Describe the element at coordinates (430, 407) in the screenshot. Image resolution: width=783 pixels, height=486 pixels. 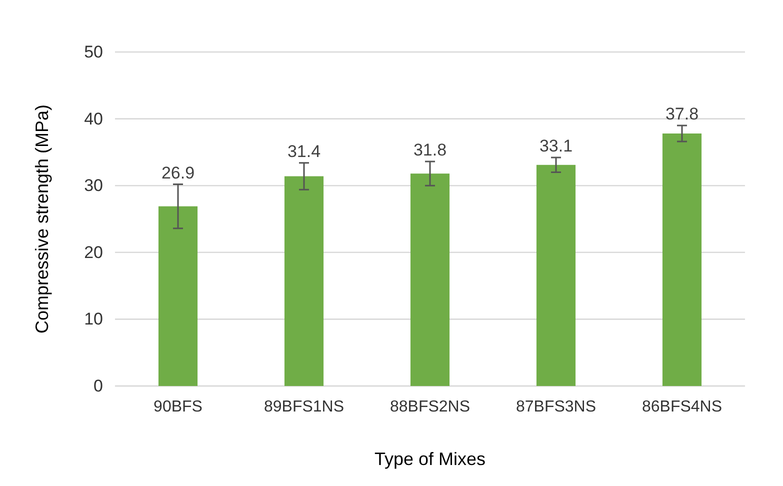
I see `x-tick-label: 88BFS2NS` at that location.